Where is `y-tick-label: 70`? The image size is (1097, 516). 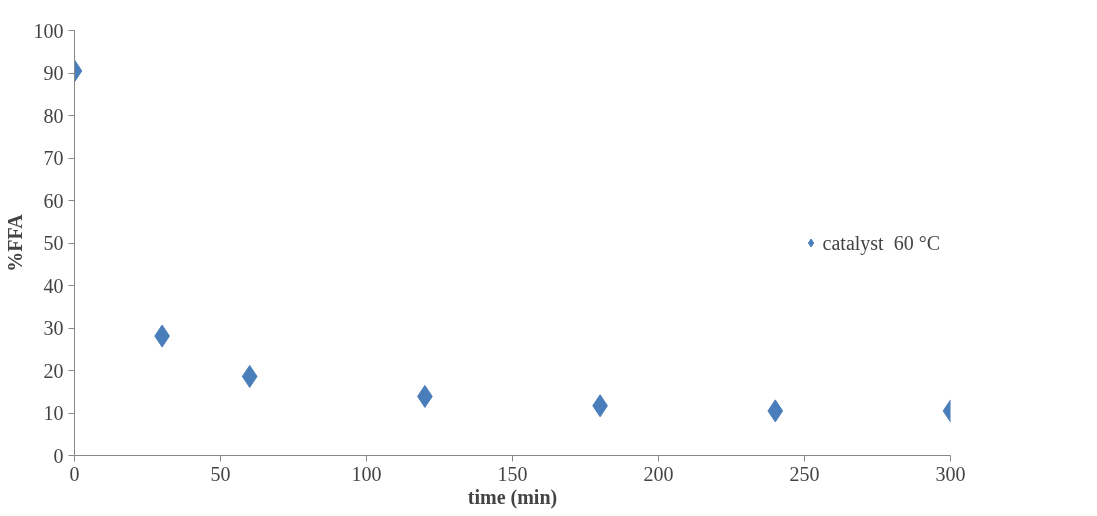
y-tick-label: 70 is located at coordinates (53, 158).